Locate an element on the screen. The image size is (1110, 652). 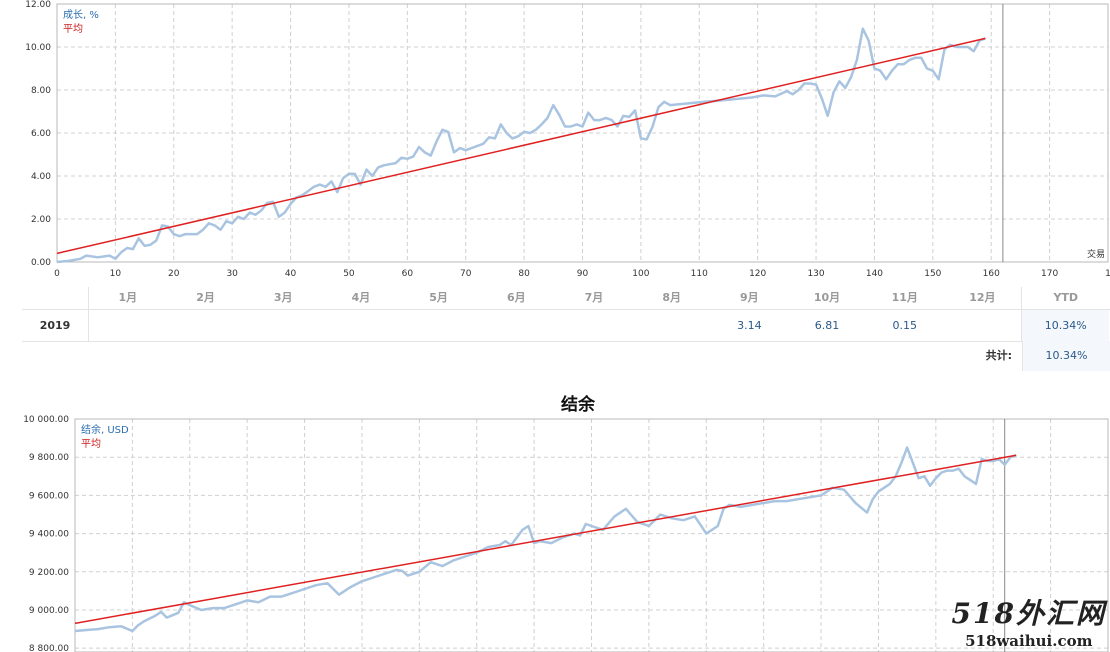
month-header: 3月 is located at coordinates (283, 297).